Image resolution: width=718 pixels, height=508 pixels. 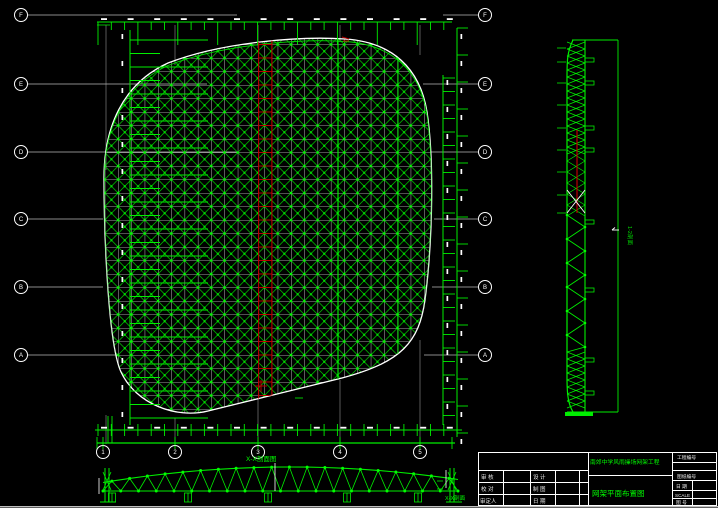 I want to click on tb-field-riqi-left: 日 期, so click(x=539, y=501).